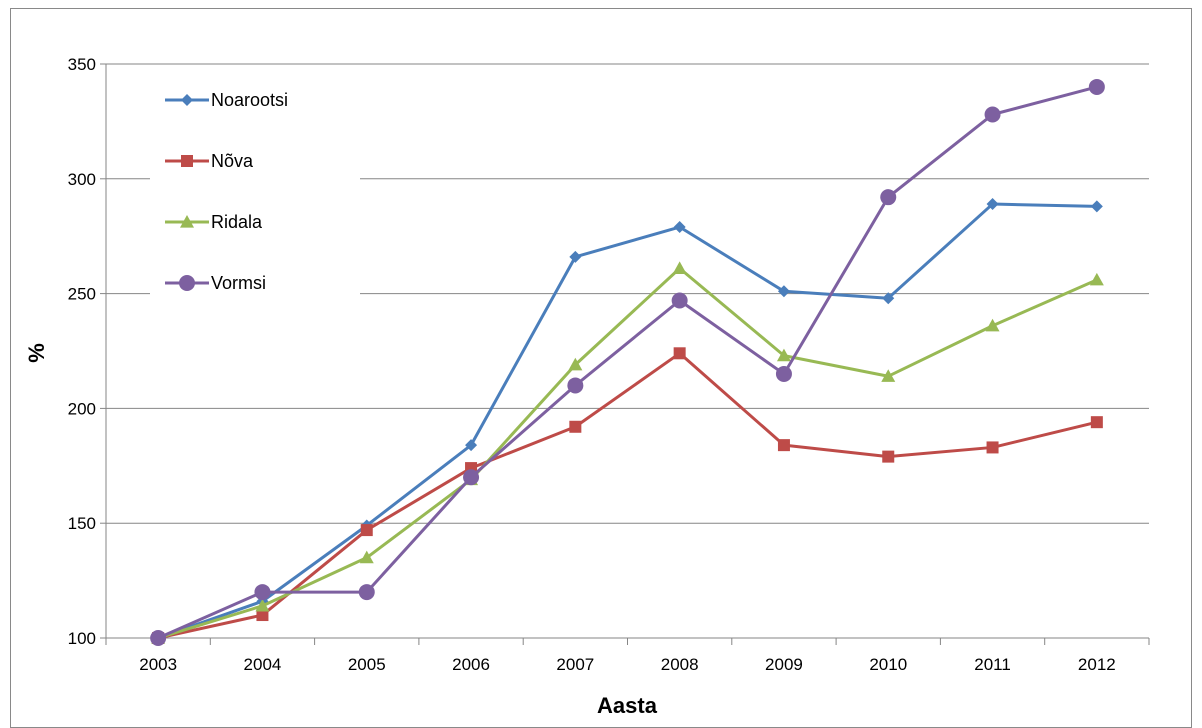 The height and width of the screenshot is (728, 1202). What do you see at coordinates (36, 353) in the screenshot?
I see `y-axis-title: %` at bounding box center [36, 353].